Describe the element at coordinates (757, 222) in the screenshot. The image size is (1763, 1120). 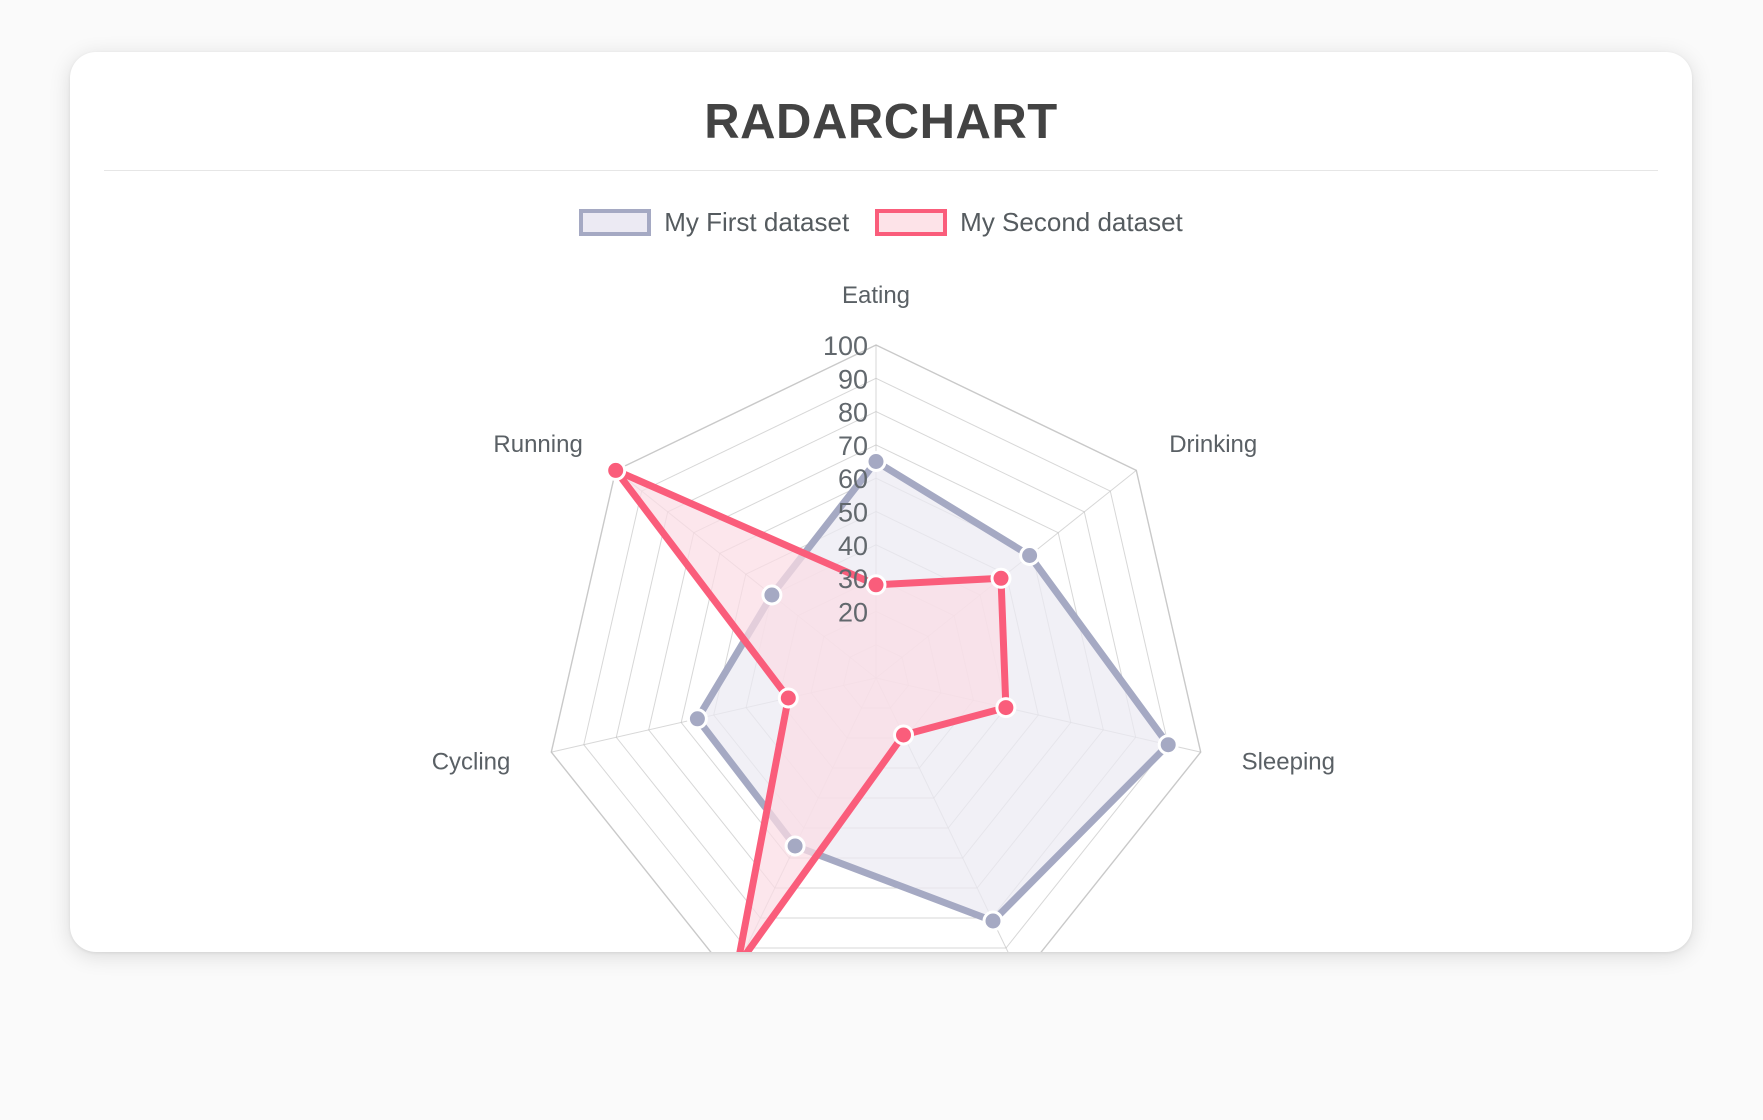
I see `legend-label-first: My First dataset` at that location.